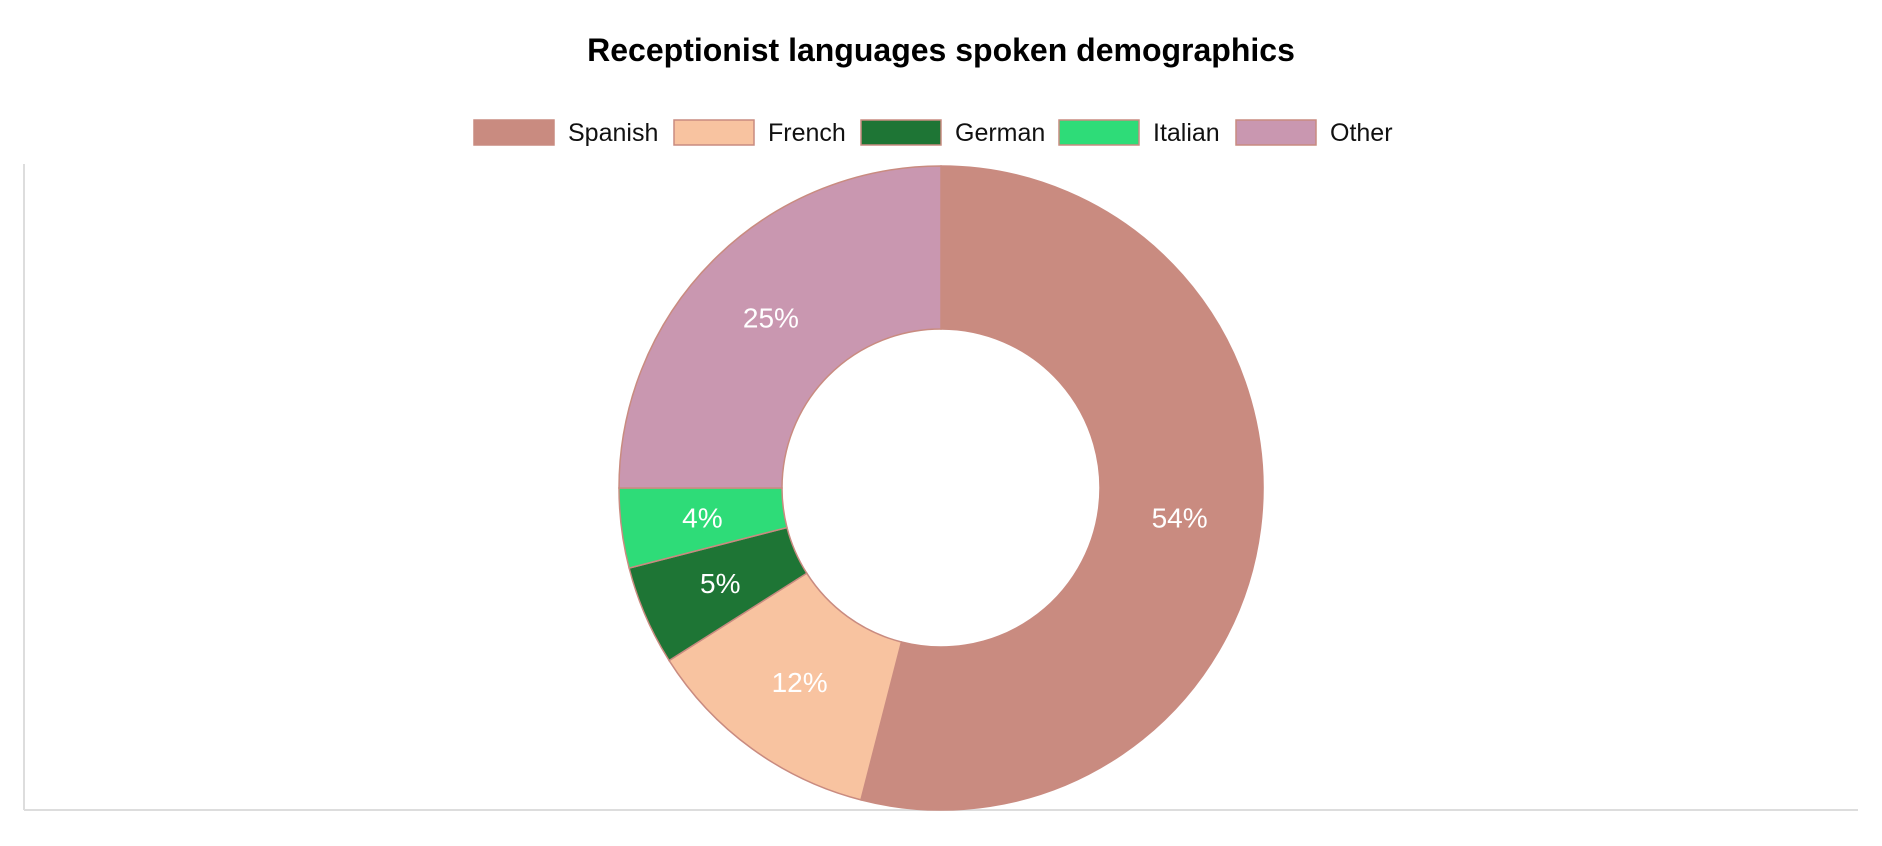 Image resolution: width=1882 pixels, height=846 pixels. What do you see at coordinates (901, 132) in the screenshot?
I see `legend-swatch-german` at bounding box center [901, 132].